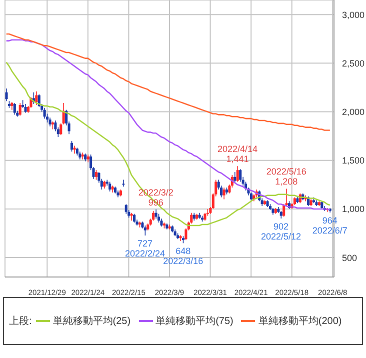 The image size is (366, 358). Describe the element at coordinates (353, 209) in the screenshot. I see `y-tick-label: 1,000` at that location.